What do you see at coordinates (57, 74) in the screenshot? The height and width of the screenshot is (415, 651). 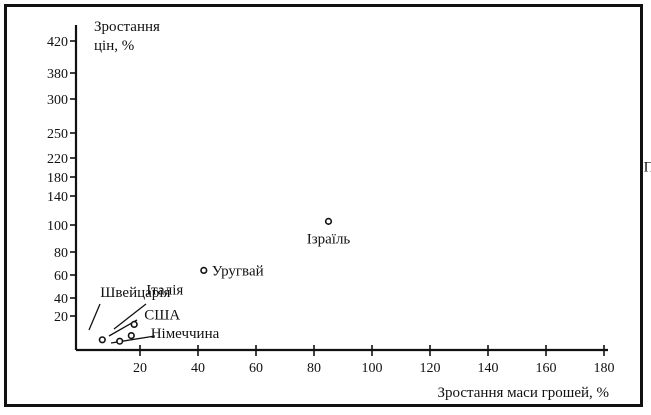 I see `y-tick-label: 380` at bounding box center [57, 74].